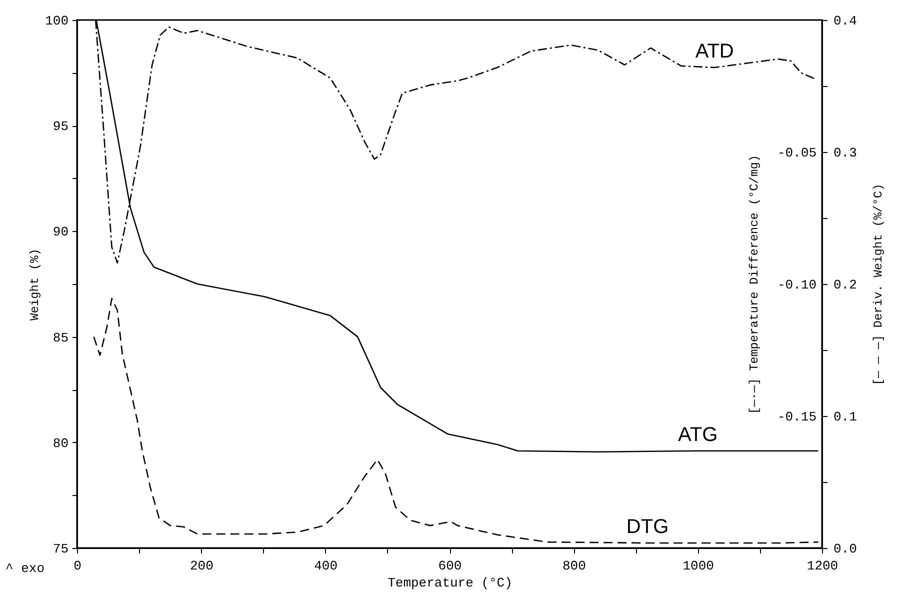 This screenshot has width=909, height=598. What do you see at coordinates (755, 284) in the screenshot?
I see `y2-axis-title: [—·—] Temperature Difference (°C/mg)` at bounding box center [755, 284].